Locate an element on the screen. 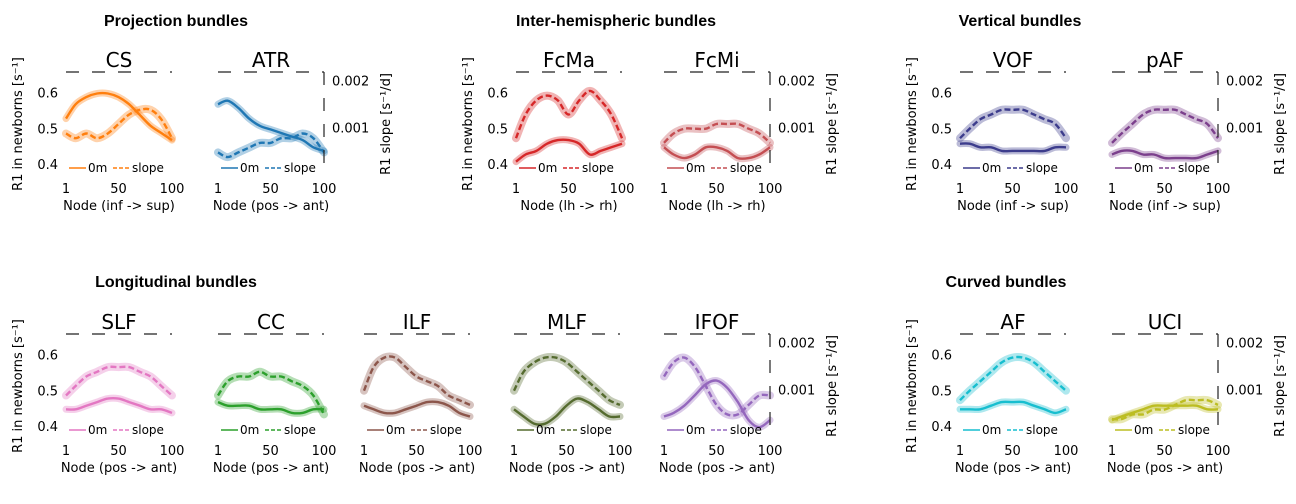 This screenshot has height=504, width=1296. panel-title: FcMa is located at coordinates (569, 60).